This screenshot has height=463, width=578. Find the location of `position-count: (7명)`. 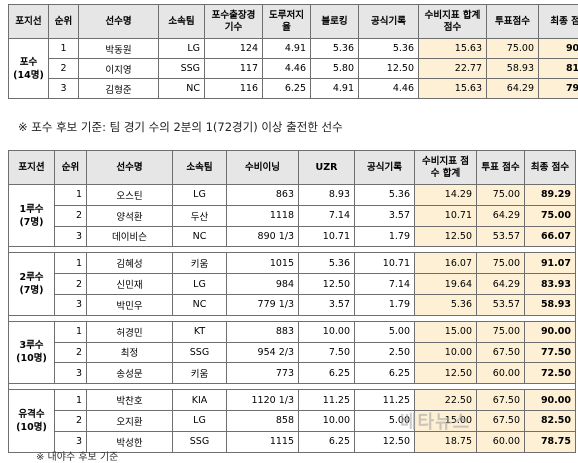

position-count: (7명) is located at coordinates (31, 222).